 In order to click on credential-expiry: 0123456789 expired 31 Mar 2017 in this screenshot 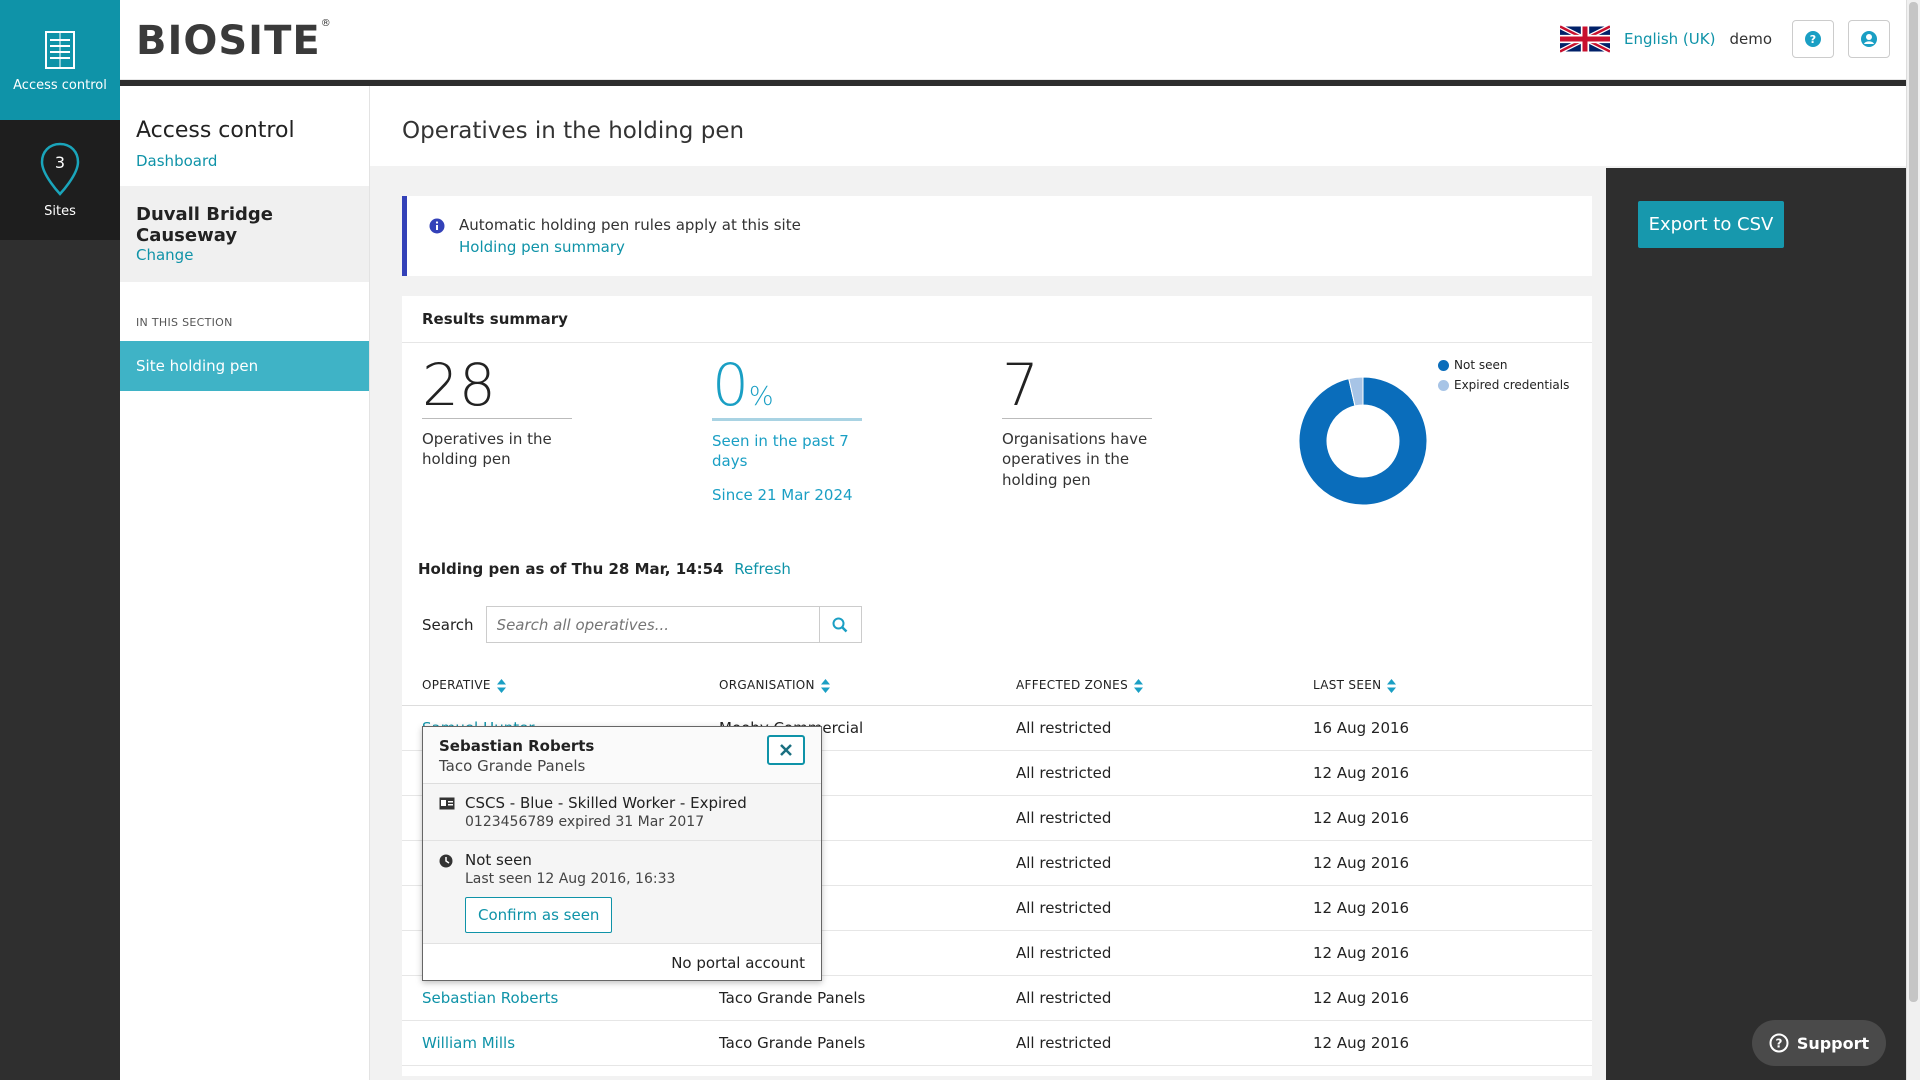, I will do `click(585, 822)`.